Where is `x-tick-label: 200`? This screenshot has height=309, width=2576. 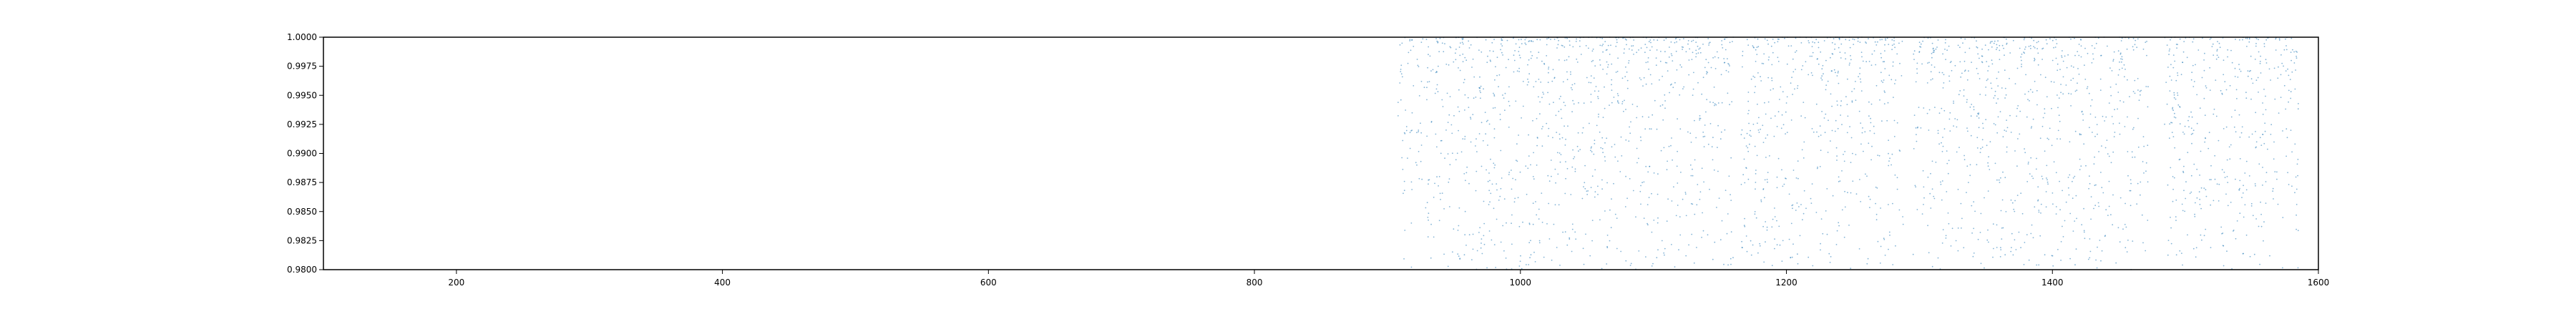 x-tick-label: 200 is located at coordinates (456, 283).